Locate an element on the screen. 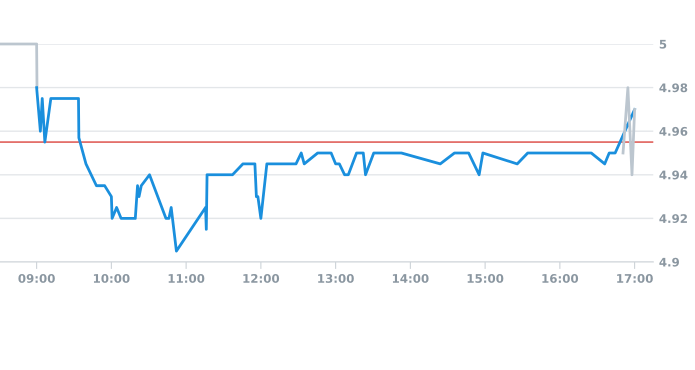  x-tick-label: 11:00 is located at coordinates (186, 278).